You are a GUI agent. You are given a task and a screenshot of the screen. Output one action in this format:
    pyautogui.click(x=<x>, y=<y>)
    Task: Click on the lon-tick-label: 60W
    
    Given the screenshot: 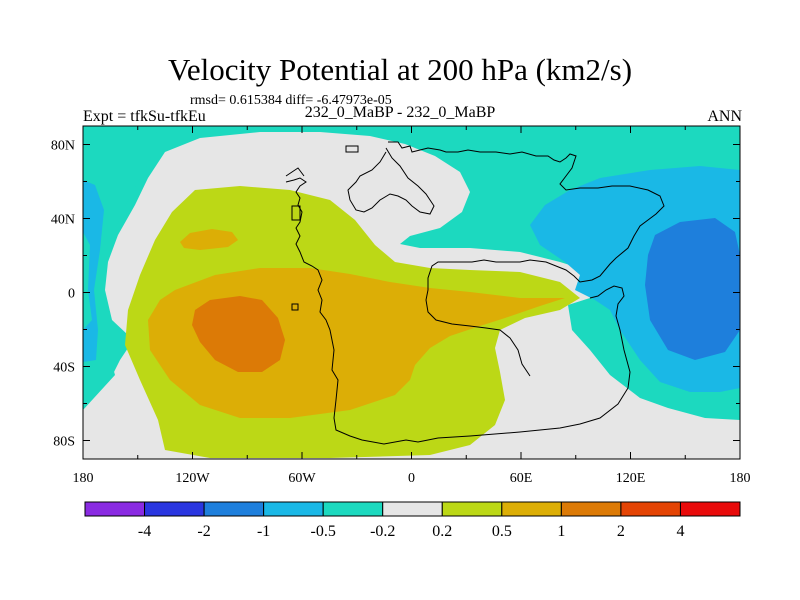 What is the action you would take?
    pyautogui.click(x=302, y=478)
    